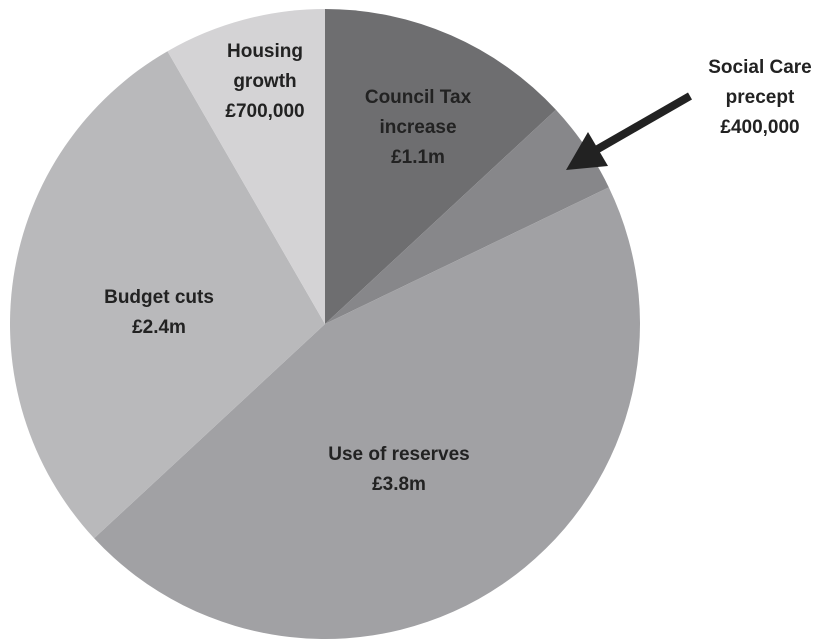  What do you see at coordinates (159, 327) in the screenshot?
I see `slice-label-line: £2.4m` at bounding box center [159, 327].